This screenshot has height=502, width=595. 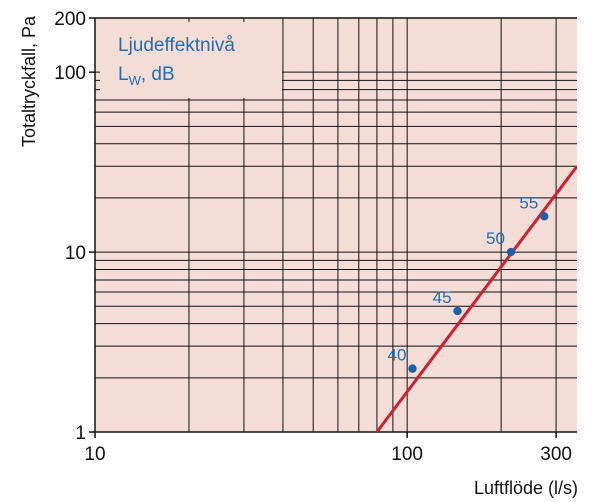 What do you see at coordinates (70, 19) in the screenshot?
I see `y-tick-label: 200` at bounding box center [70, 19].